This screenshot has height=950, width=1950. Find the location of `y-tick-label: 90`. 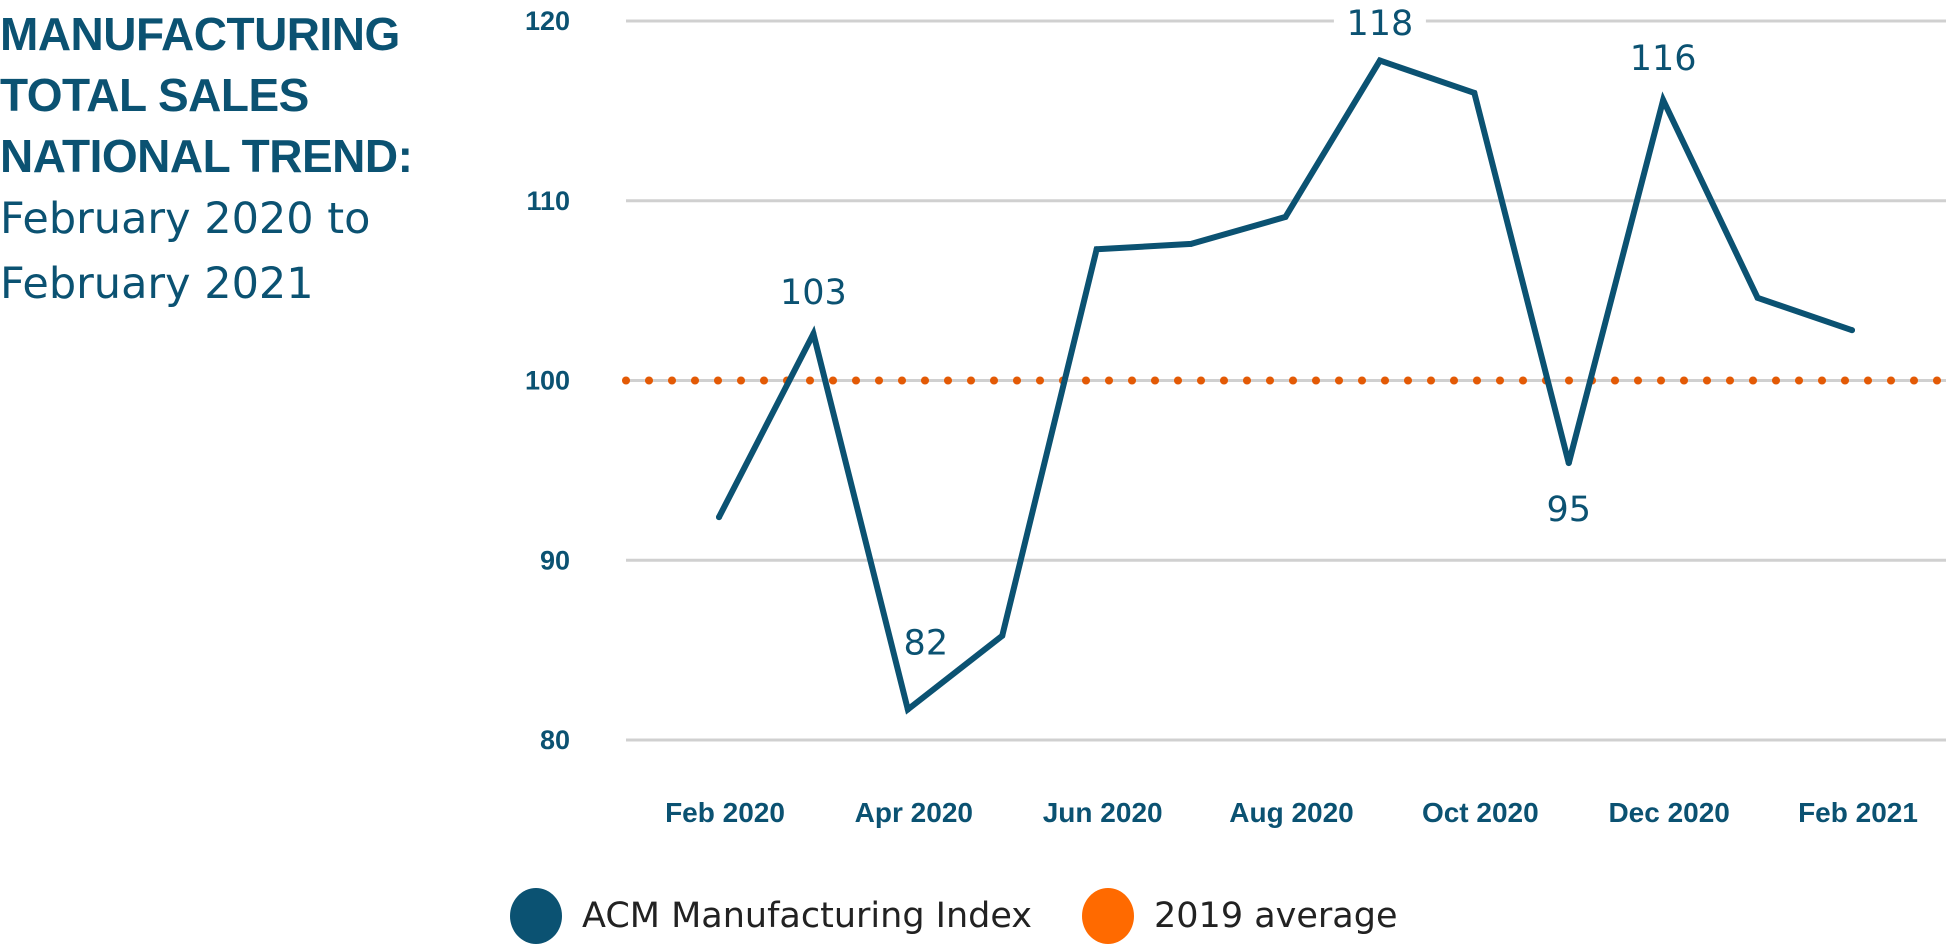

y-tick-label: 90 is located at coordinates (555, 560).